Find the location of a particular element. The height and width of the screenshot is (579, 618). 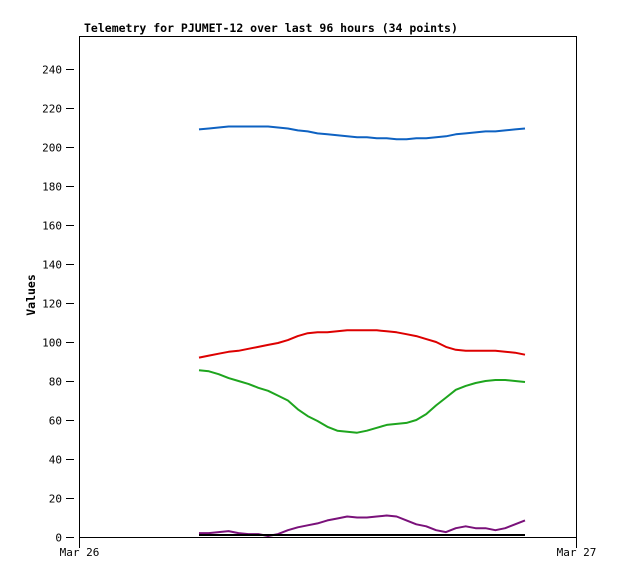

x-tick-label-mar27: Mar 27 is located at coordinates (576, 552).